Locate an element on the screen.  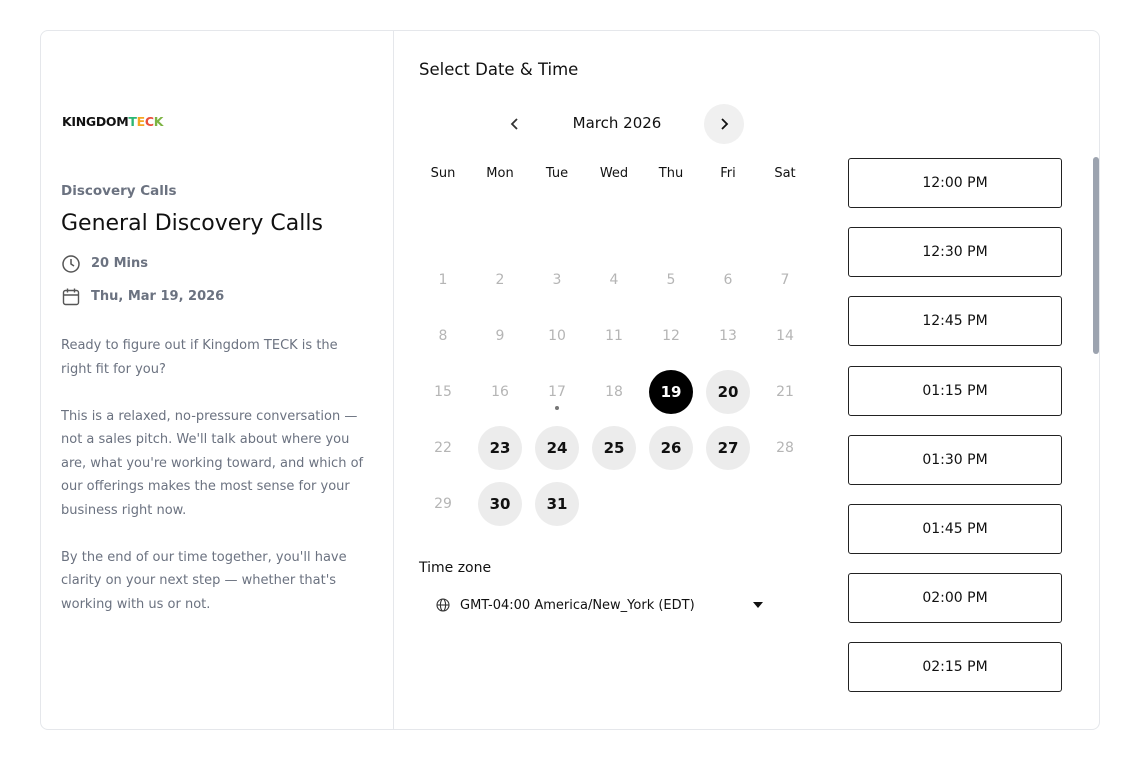
calendar-day: 8 is located at coordinates (443, 336).